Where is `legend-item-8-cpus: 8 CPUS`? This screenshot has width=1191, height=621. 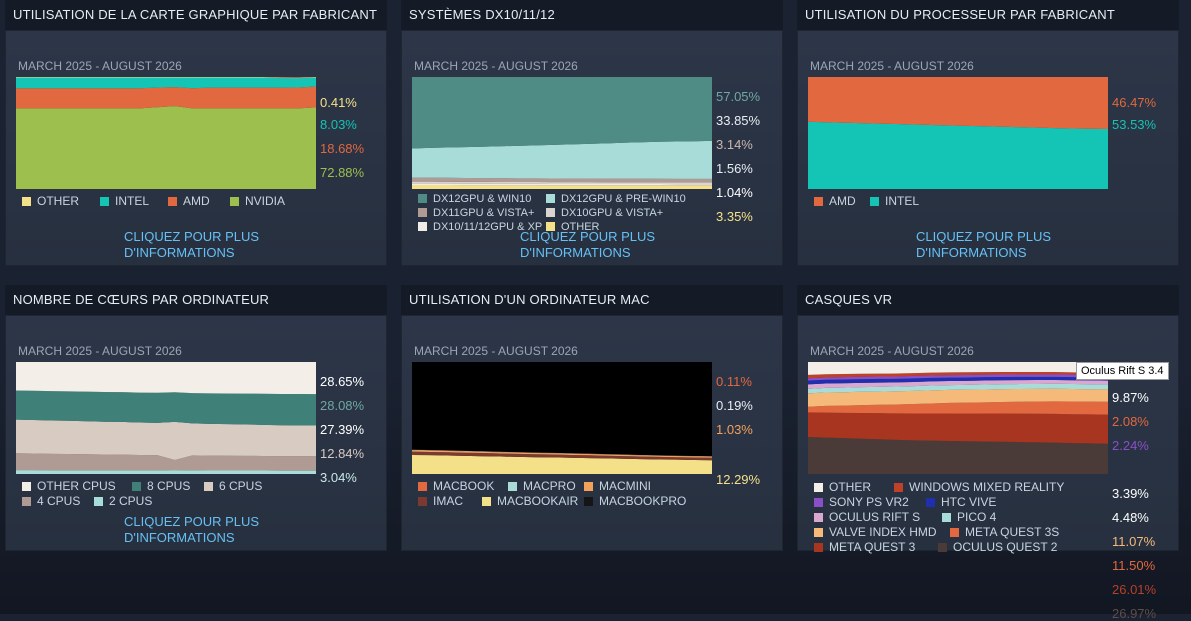
legend-item-8-cpus: 8 CPUS is located at coordinates (161, 486).